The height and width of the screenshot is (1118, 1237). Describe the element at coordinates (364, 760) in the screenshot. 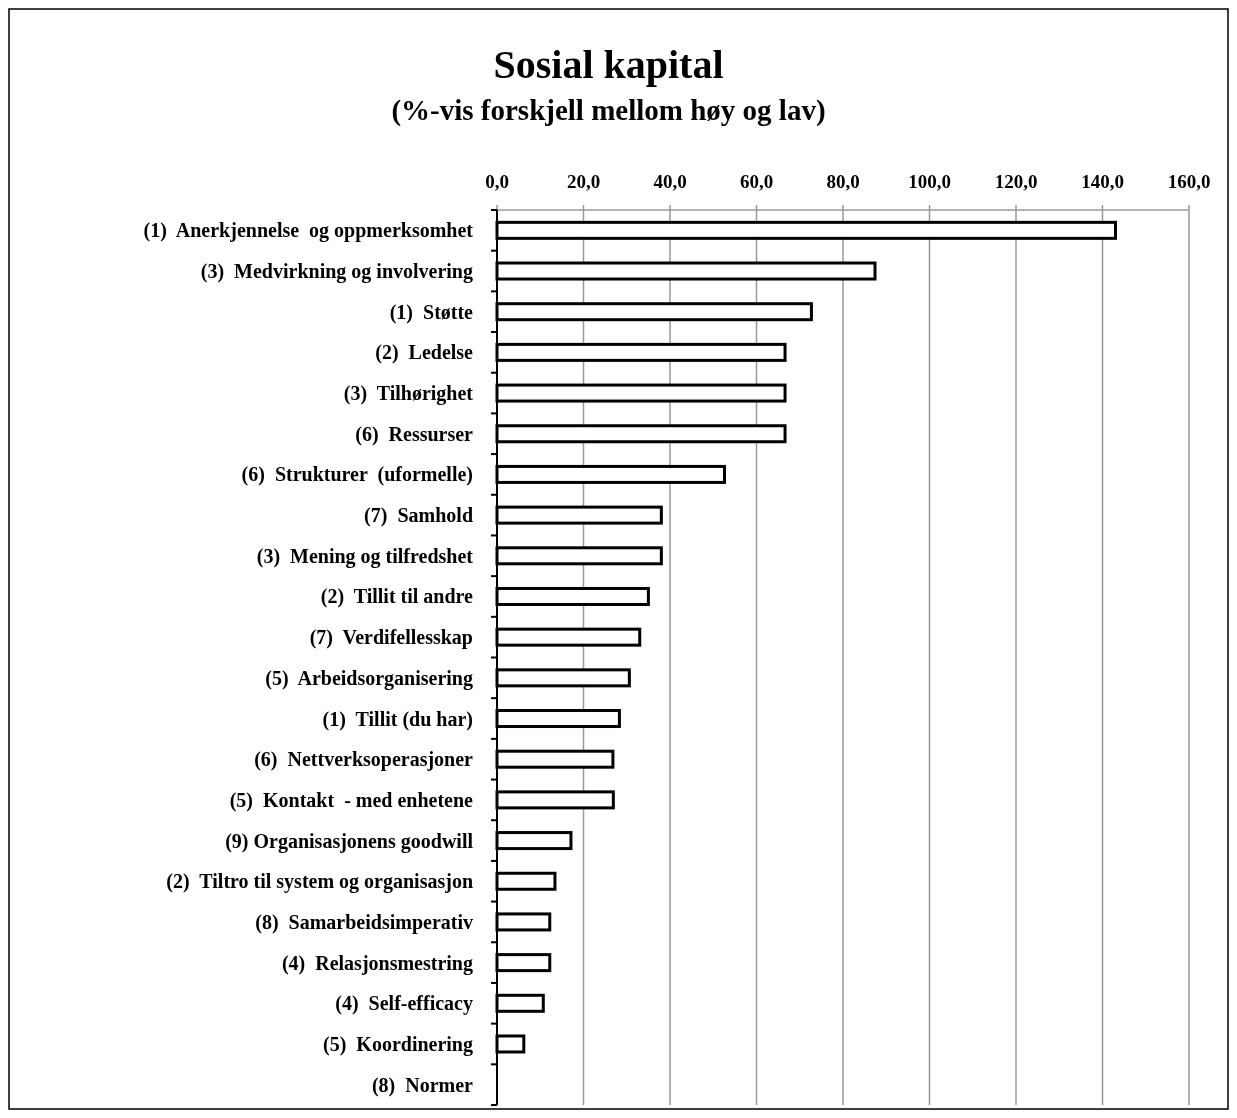

I see `y-tick-label: (6) Nettverksoperasjoner` at that location.